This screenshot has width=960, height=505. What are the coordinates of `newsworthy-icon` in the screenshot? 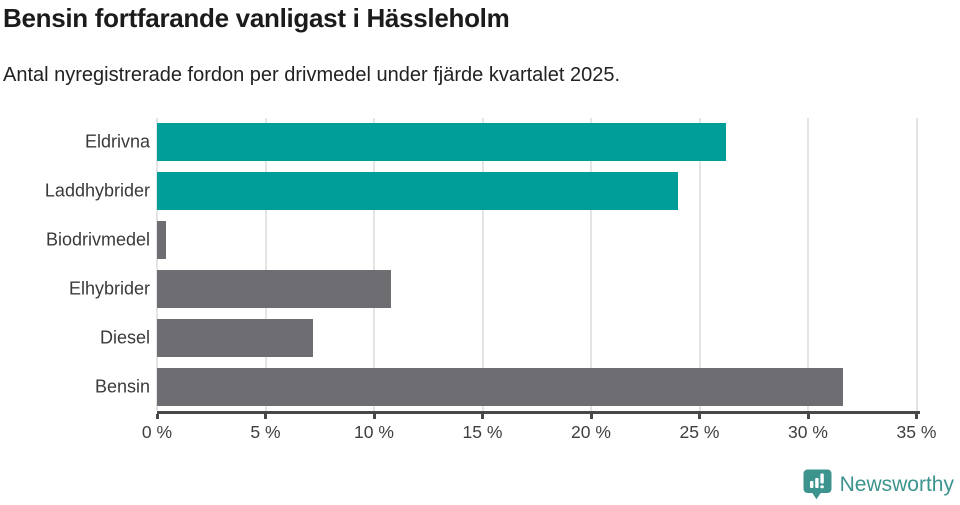 It's located at (817, 484).